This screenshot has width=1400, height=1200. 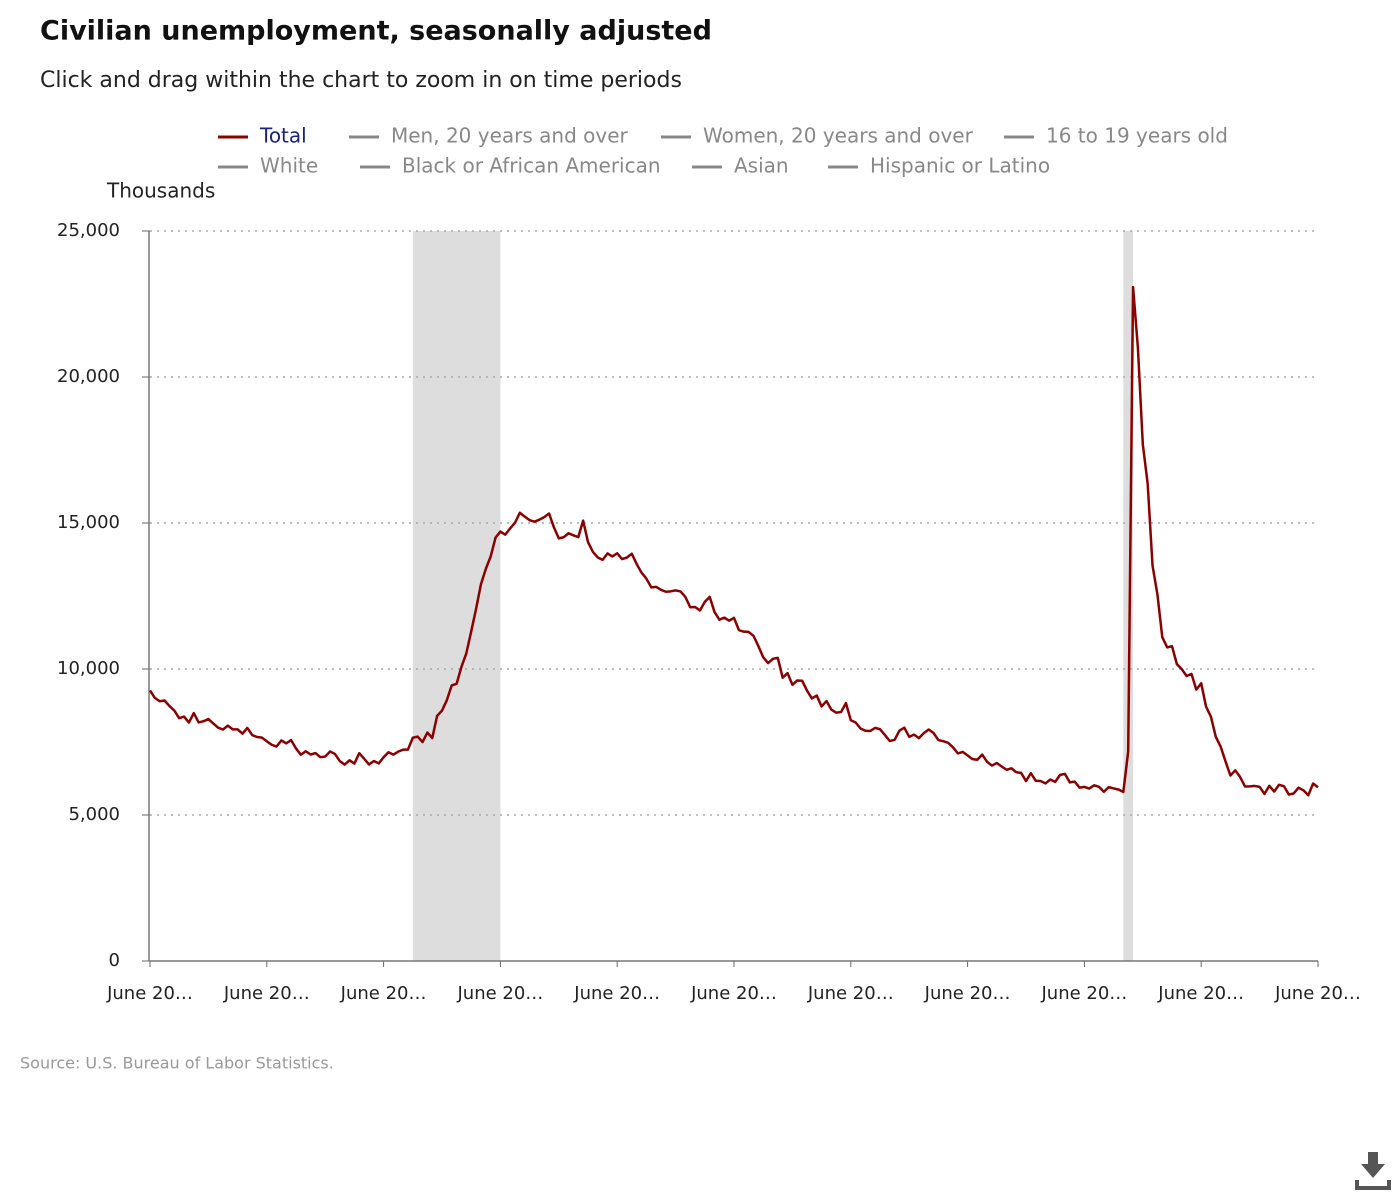 What do you see at coordinates (160, 191) in the screenshot?
I see `y-axis-label: Thousands` at bounding box center [160, 191].